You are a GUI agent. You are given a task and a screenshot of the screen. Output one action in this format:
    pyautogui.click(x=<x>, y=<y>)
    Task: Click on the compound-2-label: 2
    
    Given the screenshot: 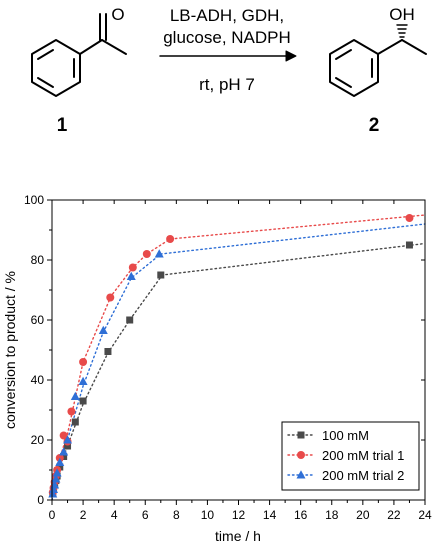 What is the action you would take?
    pyautogui.click(x=374, y=125)
    